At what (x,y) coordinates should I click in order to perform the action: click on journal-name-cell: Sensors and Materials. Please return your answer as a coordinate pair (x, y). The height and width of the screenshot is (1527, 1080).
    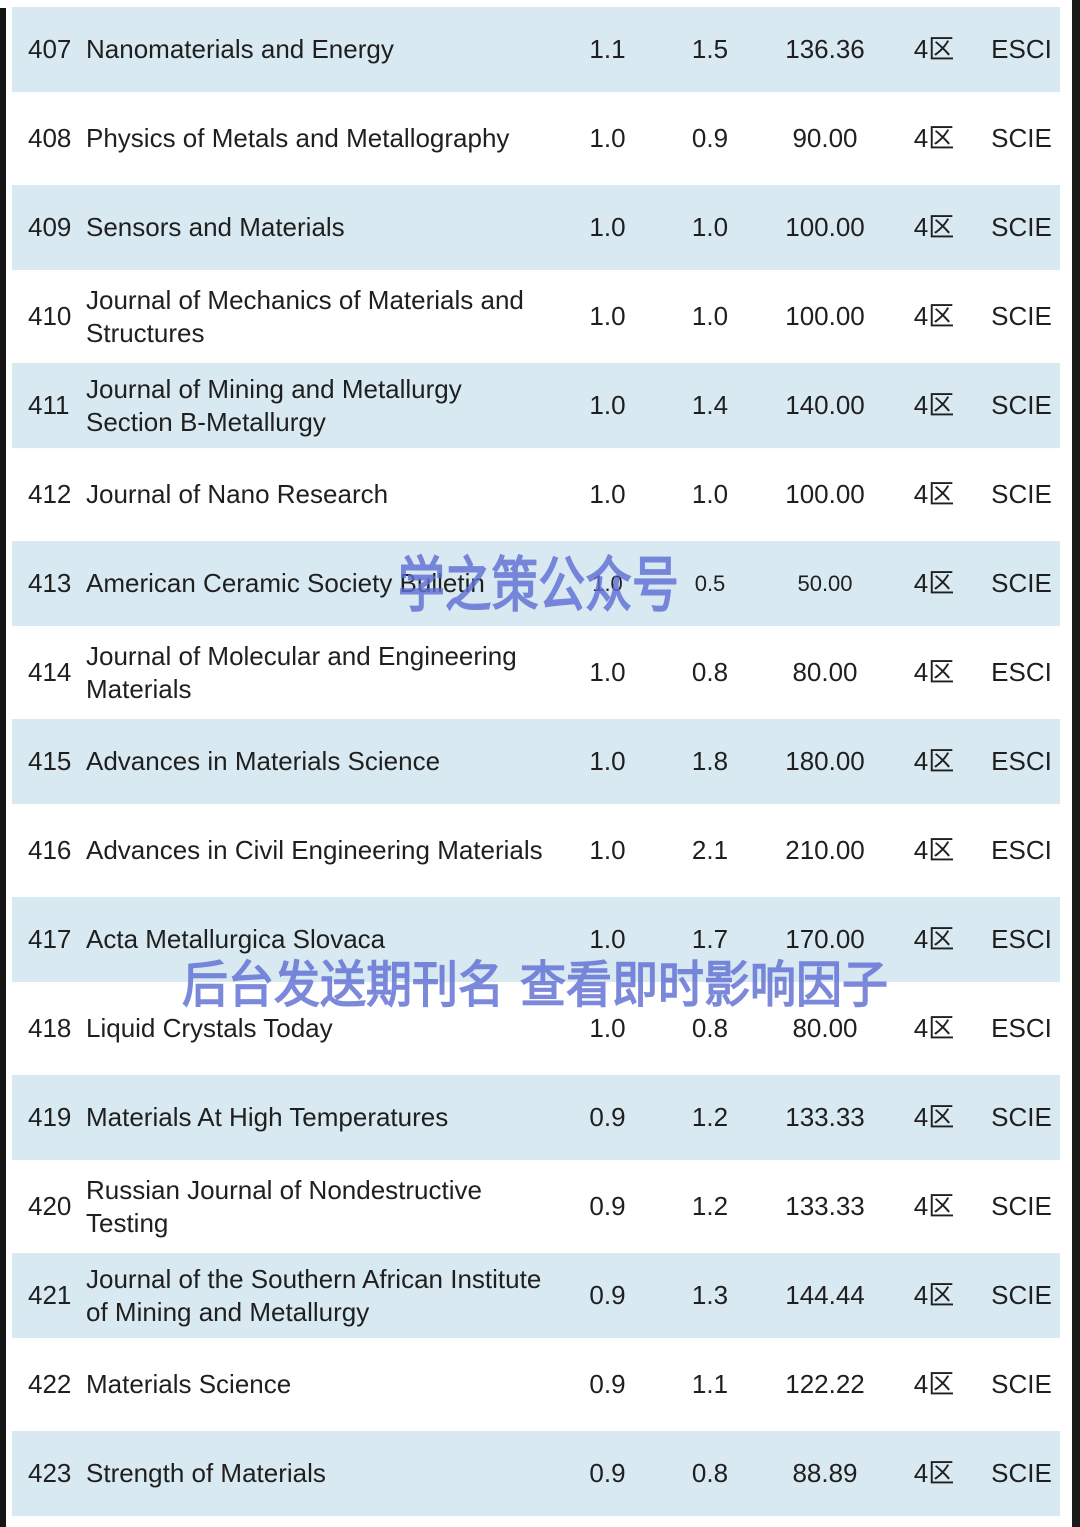
    Looking at the image, I should click on (215, 227).